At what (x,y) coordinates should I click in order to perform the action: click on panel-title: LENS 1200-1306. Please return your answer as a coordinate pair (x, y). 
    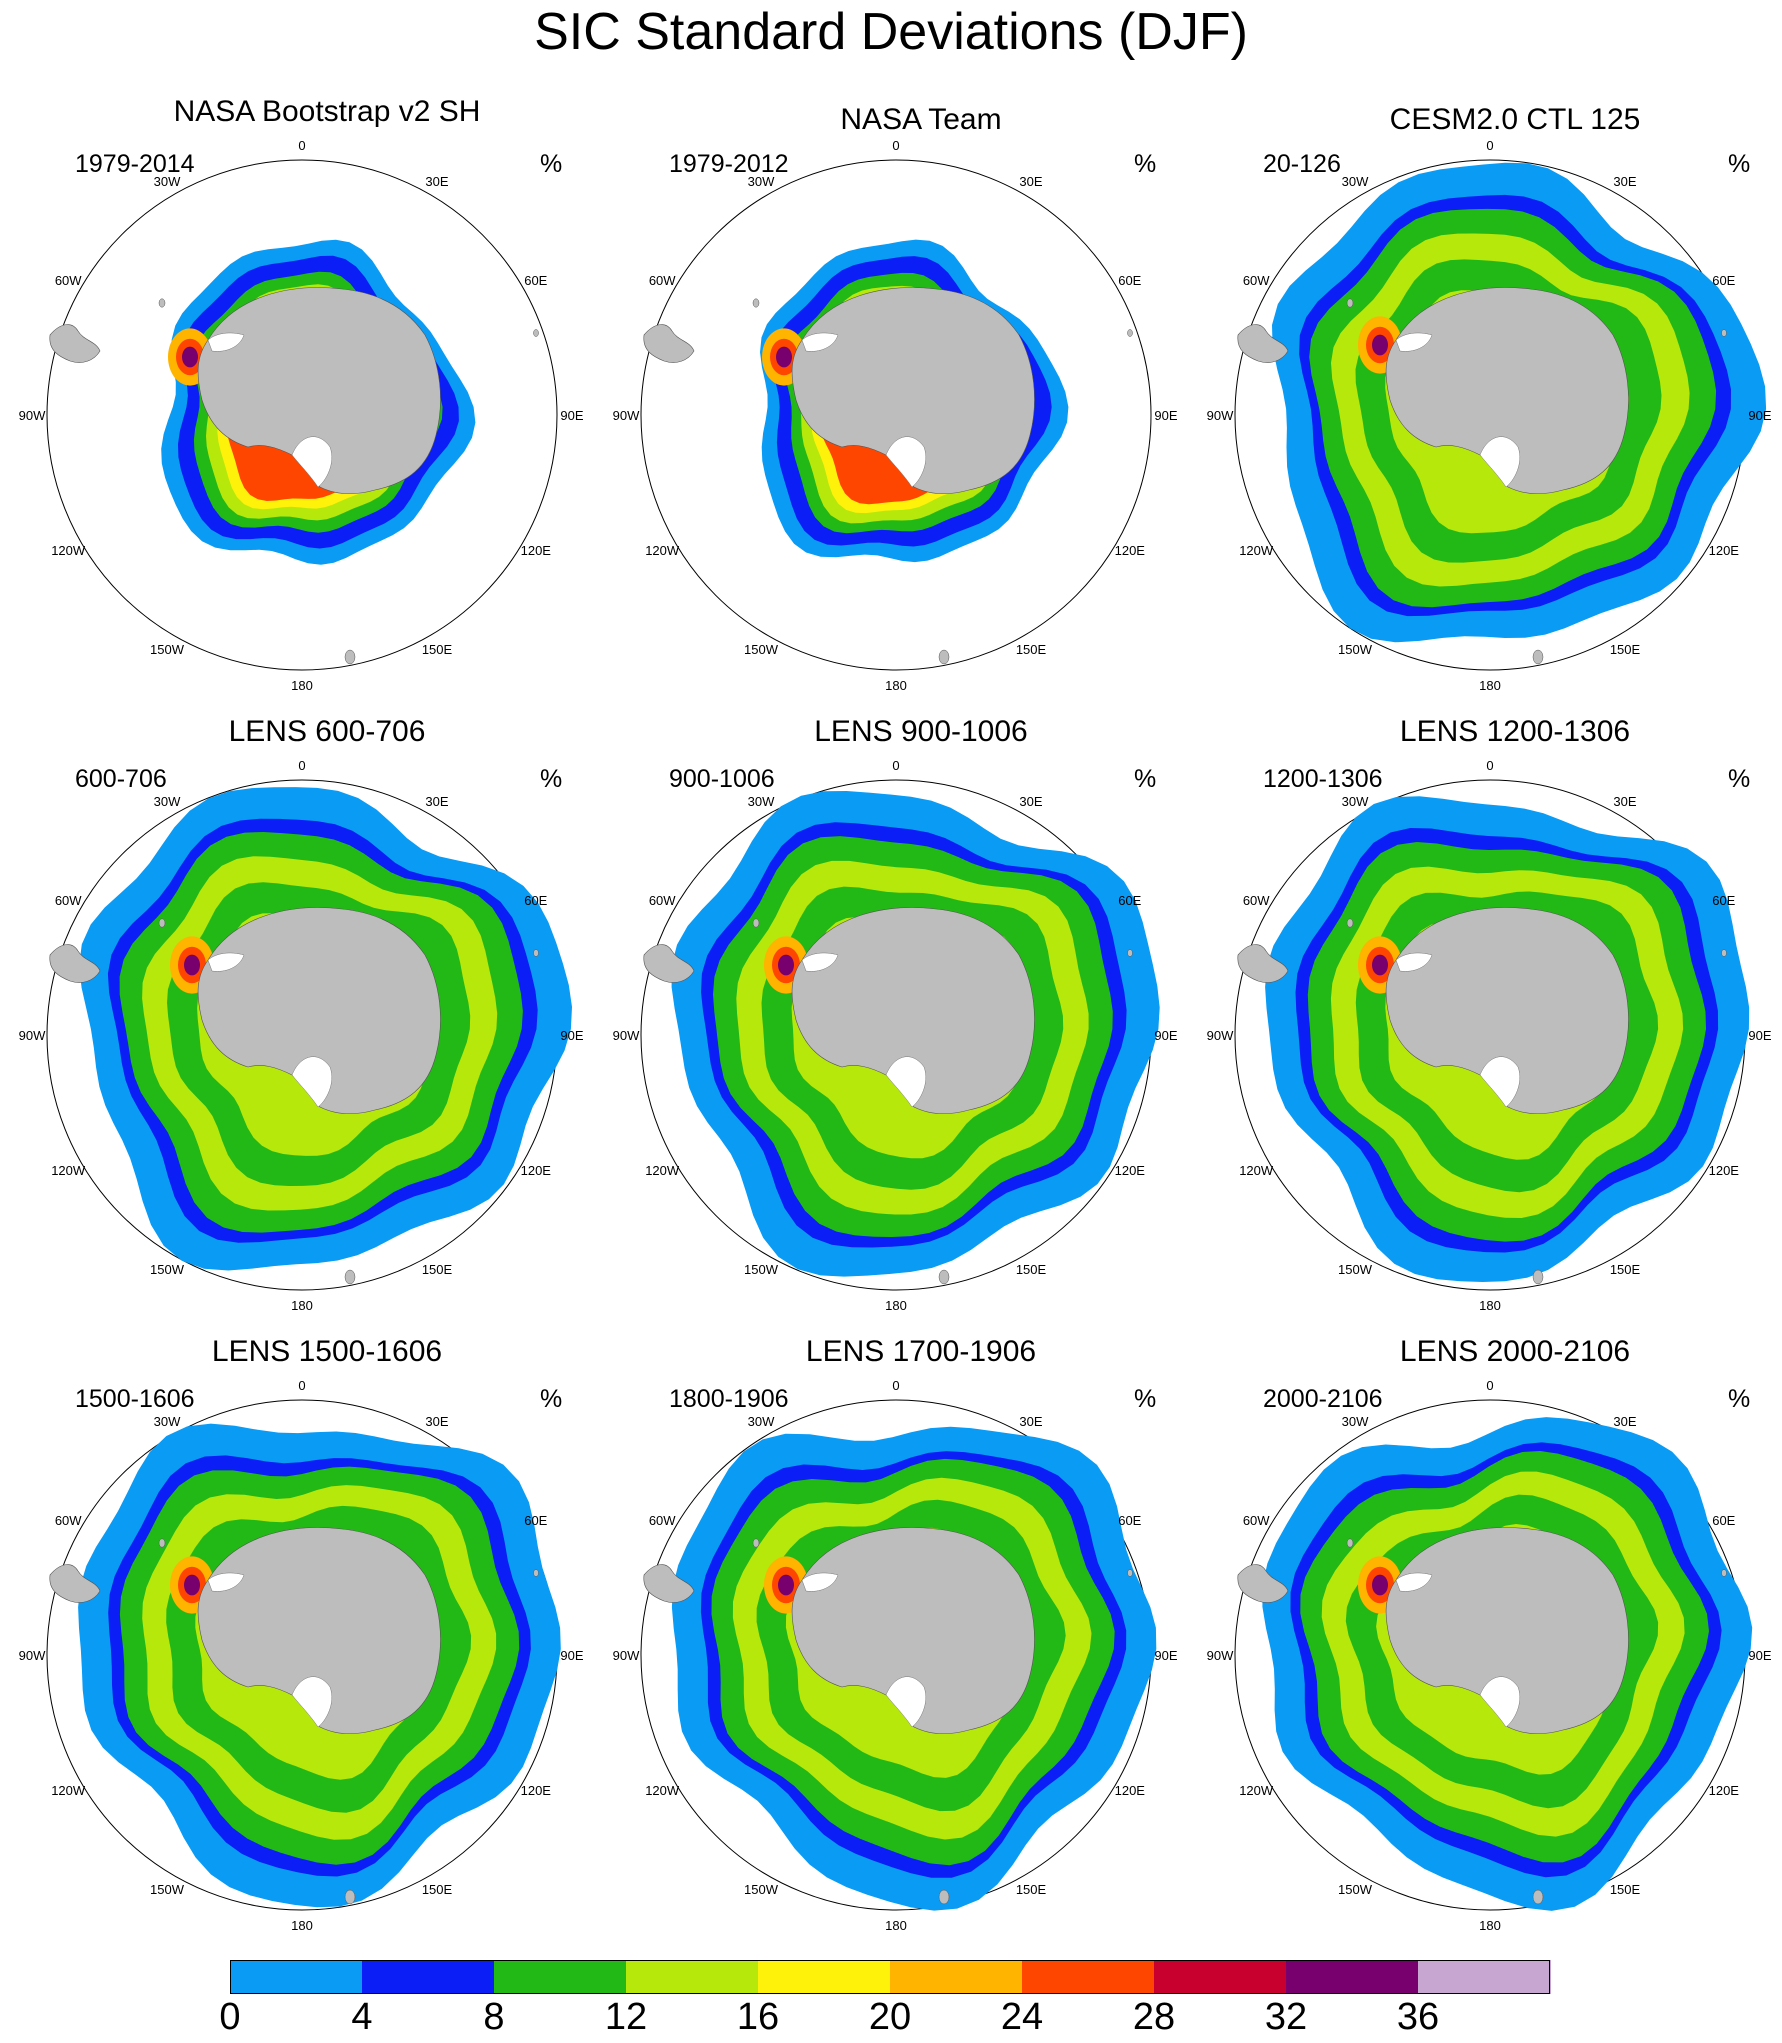
    Looking at the image, I should click on (1515, 731).